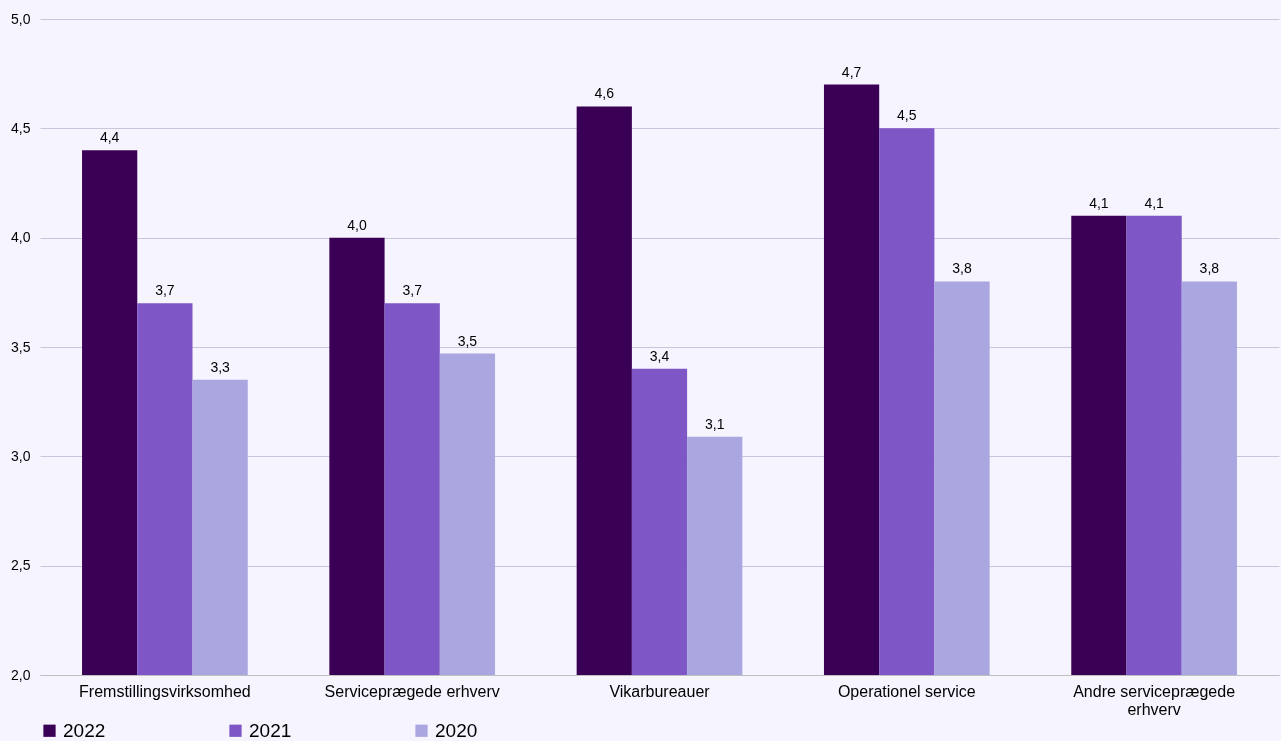 The width and height of the screenshot is (1281, 741). I want to click on x-tick-label: Vikarbureauer, so click(660, 691).